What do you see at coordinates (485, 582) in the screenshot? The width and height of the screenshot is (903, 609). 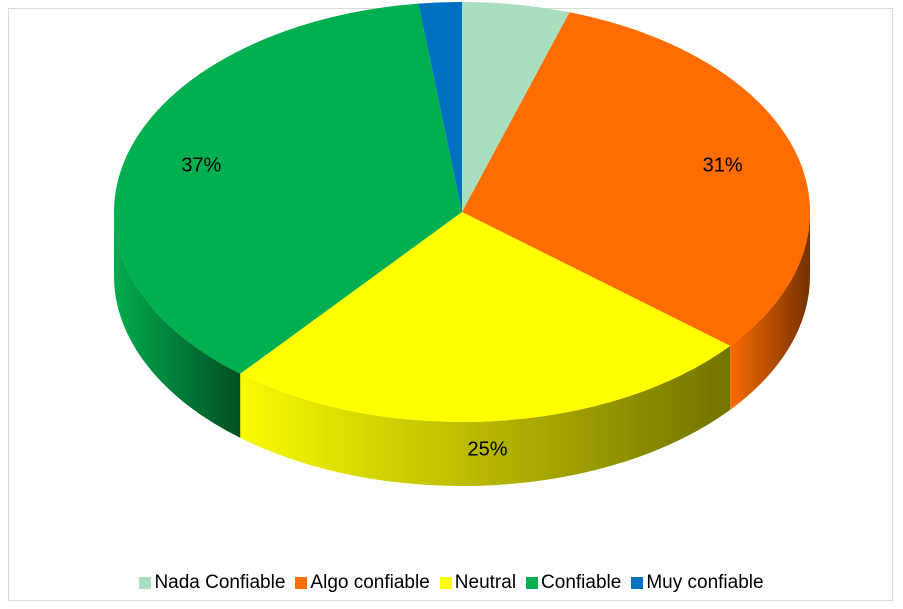 I see `legend-label: Neutral` at bounding box center [485, 582].